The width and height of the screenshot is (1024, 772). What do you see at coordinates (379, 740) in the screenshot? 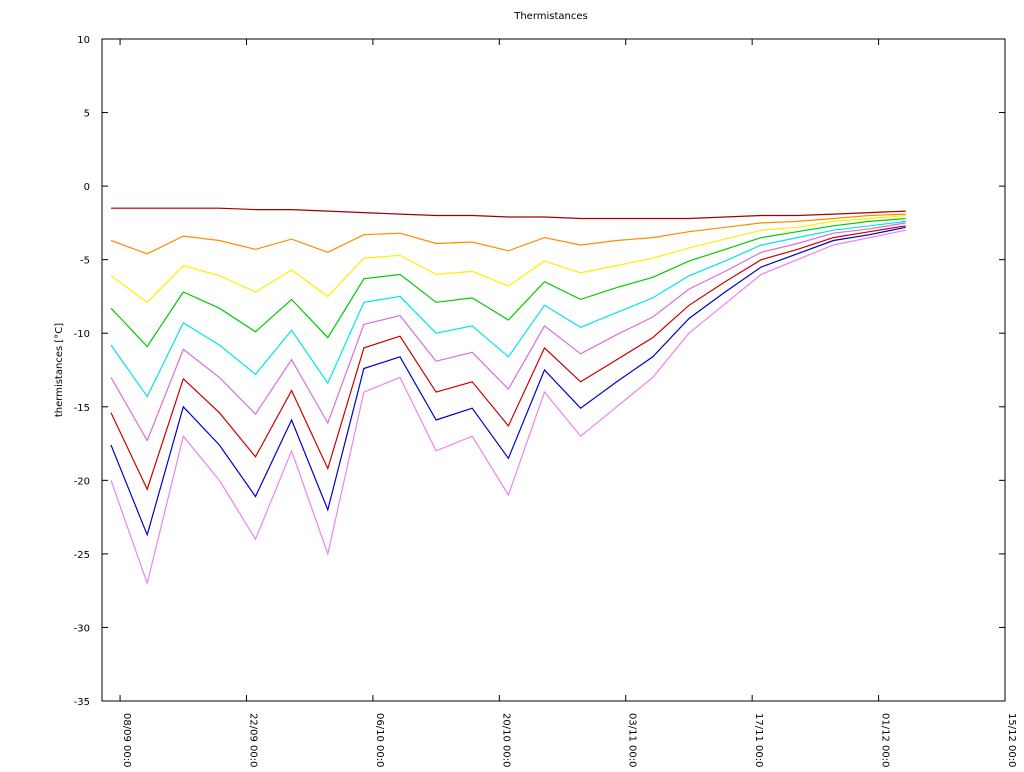
I see `x-tick-label: 06/10 00:00` at bounding box center [379, 740].